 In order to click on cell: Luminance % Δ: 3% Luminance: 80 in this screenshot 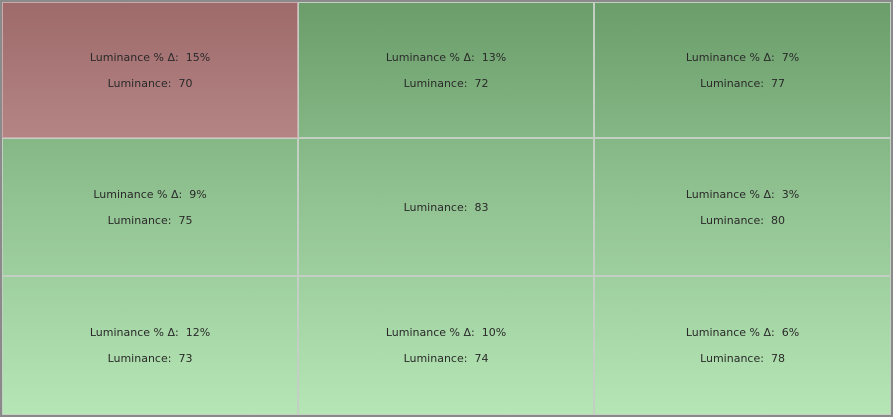, I will do `click(742, 207)`.